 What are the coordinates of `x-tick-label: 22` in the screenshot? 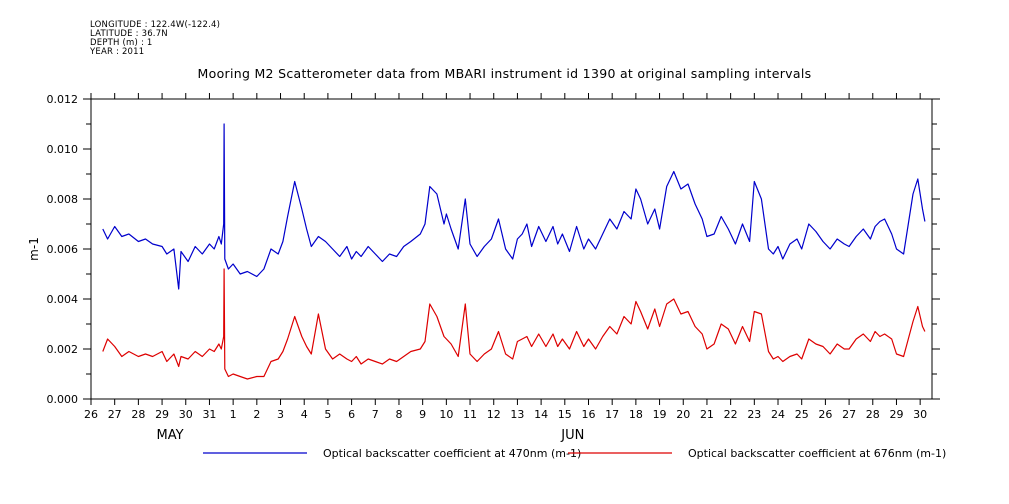 It's located at (731, 414).